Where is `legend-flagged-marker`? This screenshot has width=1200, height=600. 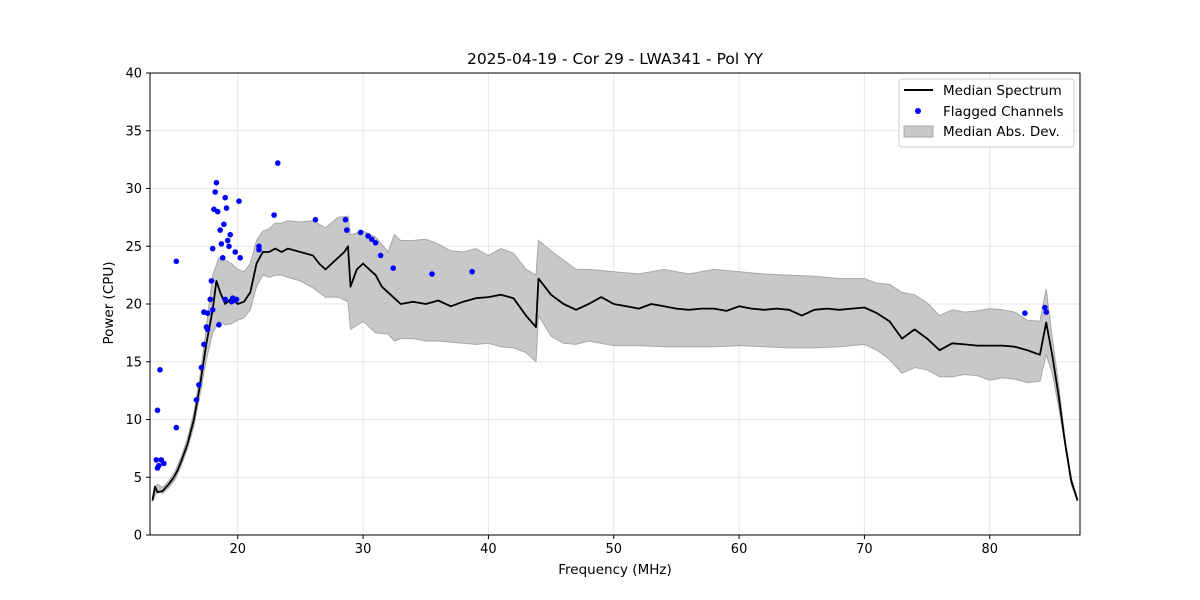 legend-flagged-marker is located at coordinates (918, 111).